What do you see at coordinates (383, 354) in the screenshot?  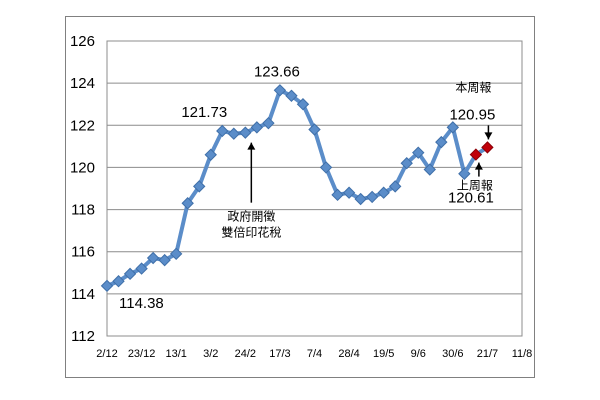 I see `x-tick-label: 19/5` at bounding box center [383, 354].